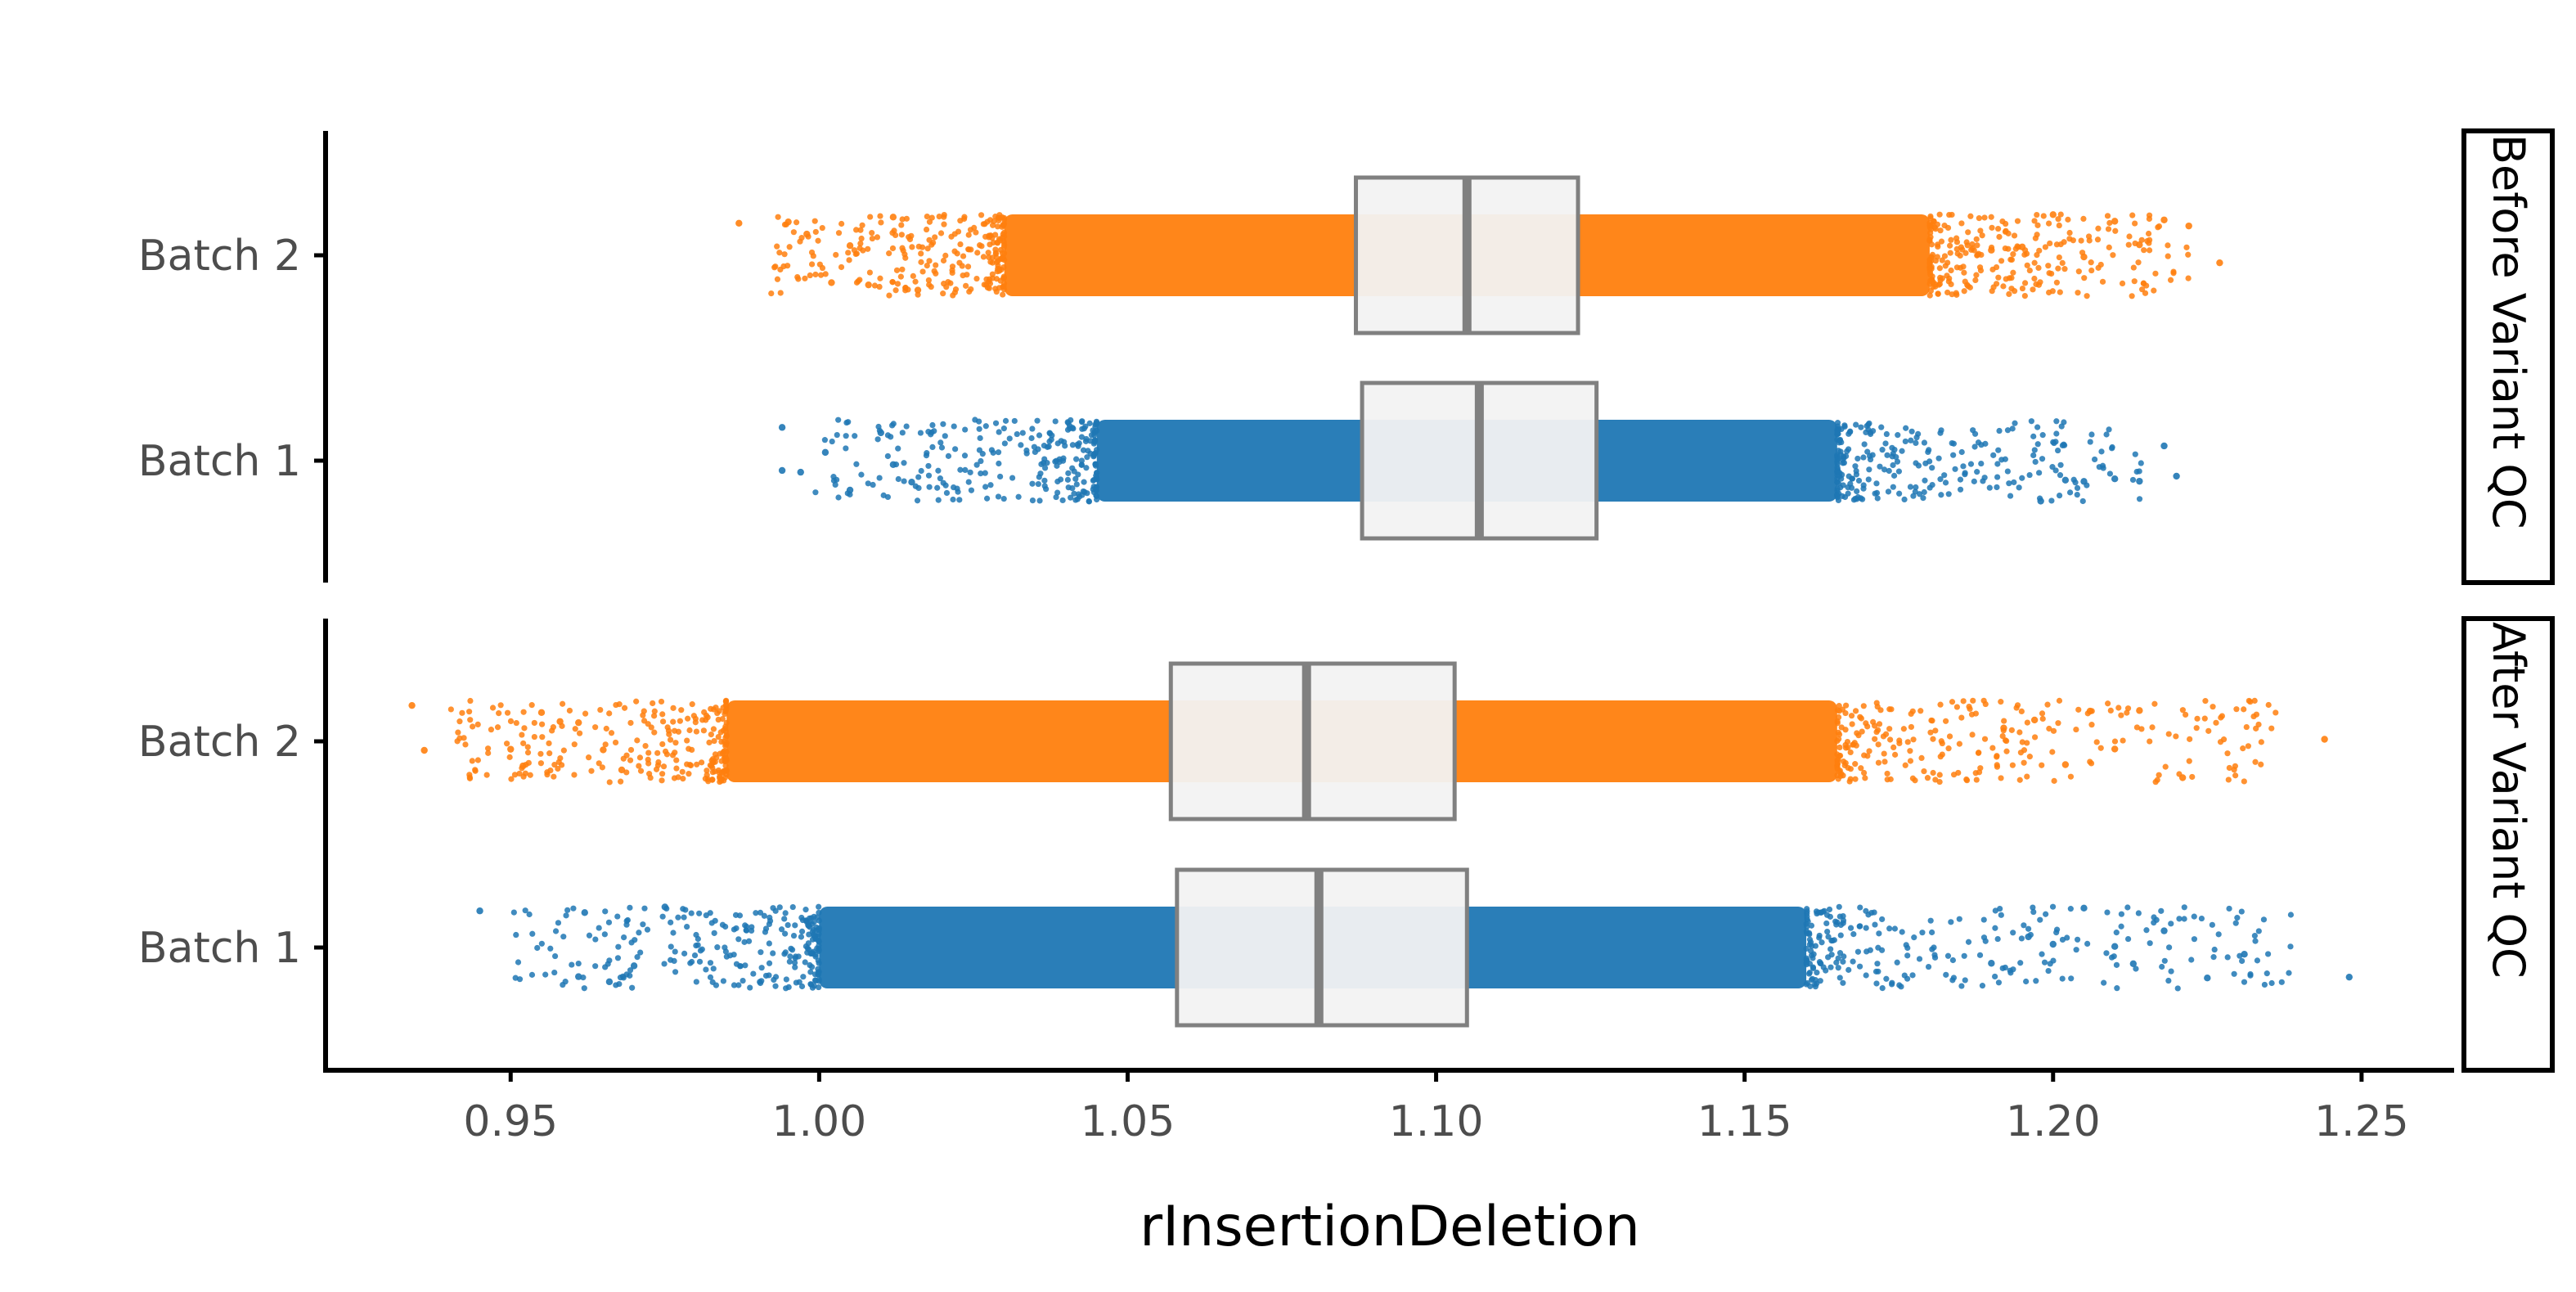 The width and height of the screenshot is (2576, 1292). Describe the element at coordinates (739, 223) in the screenshot. I see `outlier-point-f0-batch2` at that location.